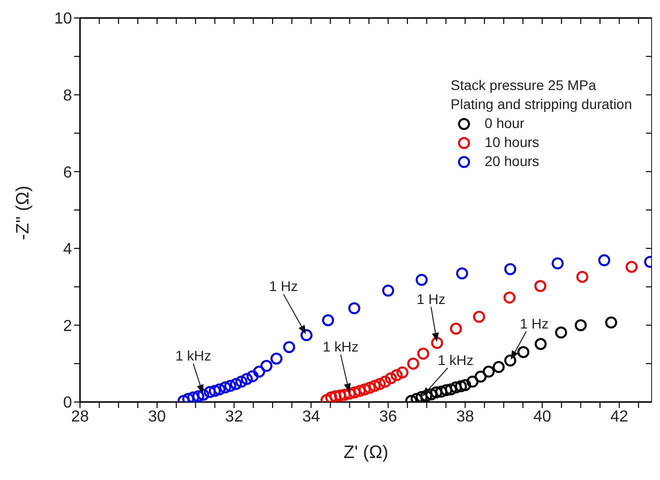 This screenshot has width=660, height=480. I want to click on x-tick-label: 40, so click(542, 417).